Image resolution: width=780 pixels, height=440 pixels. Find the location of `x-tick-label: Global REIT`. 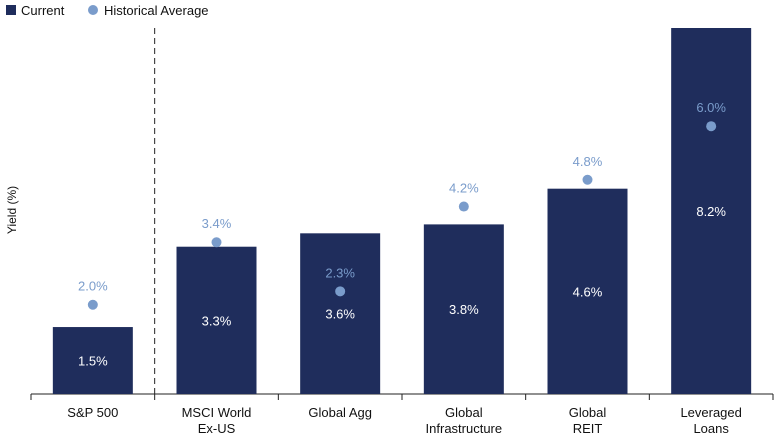

x-tick-label: Global REIT is located at coordinates (588, 420).